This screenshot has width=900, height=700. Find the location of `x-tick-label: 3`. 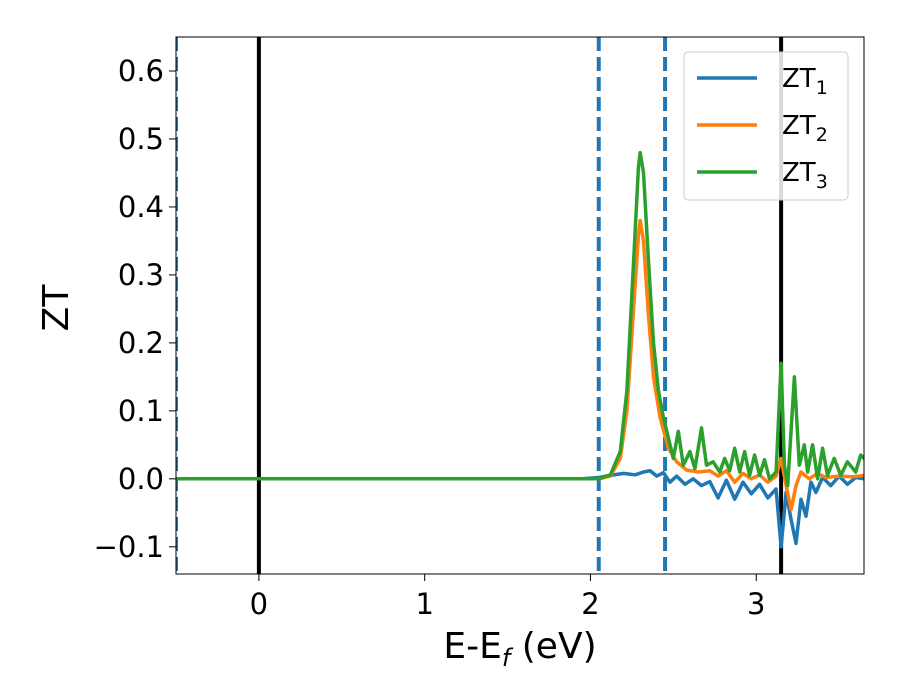

x-tick-label: 3 is located at coordinates (756, 604).